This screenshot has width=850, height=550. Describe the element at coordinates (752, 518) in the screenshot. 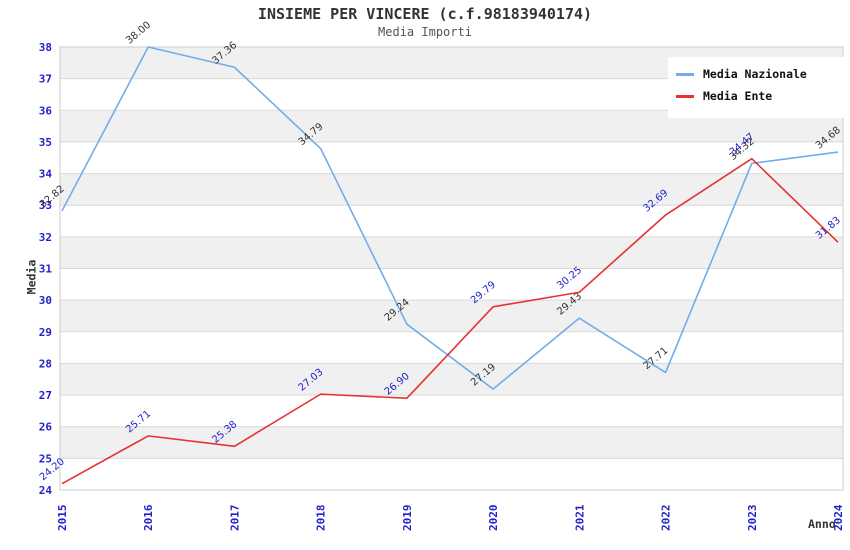

I see `x-tick-label: 2023` at that location.